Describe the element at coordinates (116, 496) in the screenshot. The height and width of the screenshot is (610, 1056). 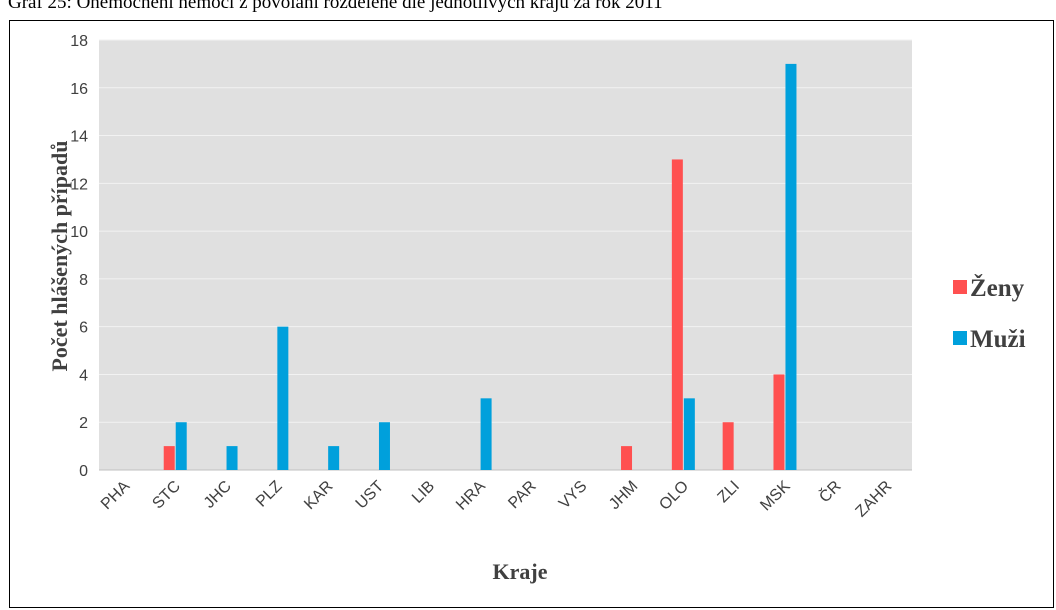
I see `x-tick-label: PHA` at that location.